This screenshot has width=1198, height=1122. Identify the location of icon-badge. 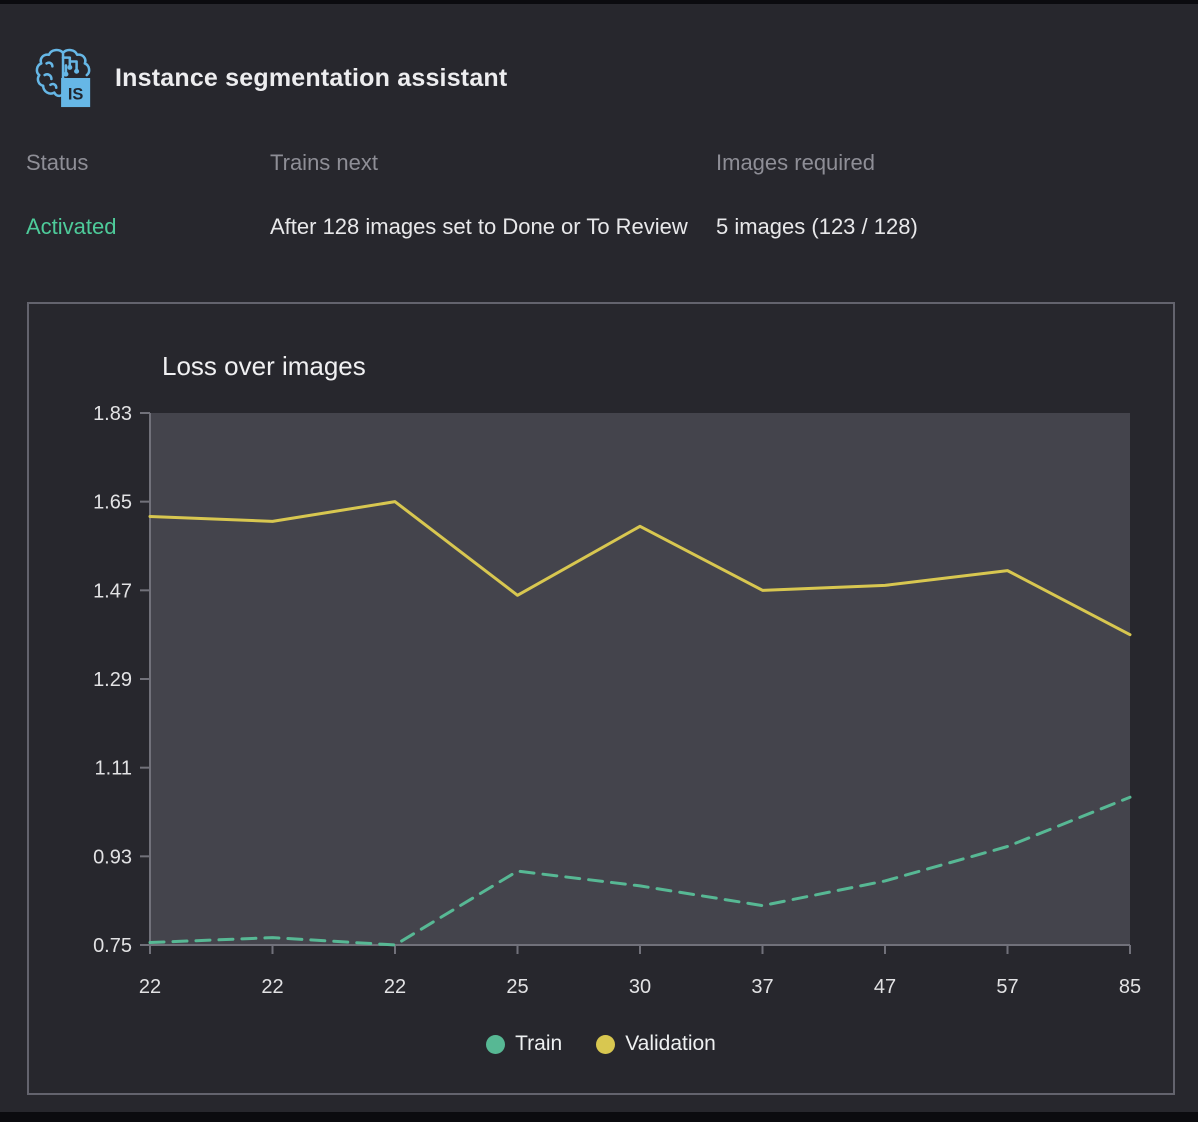
(76, 93).